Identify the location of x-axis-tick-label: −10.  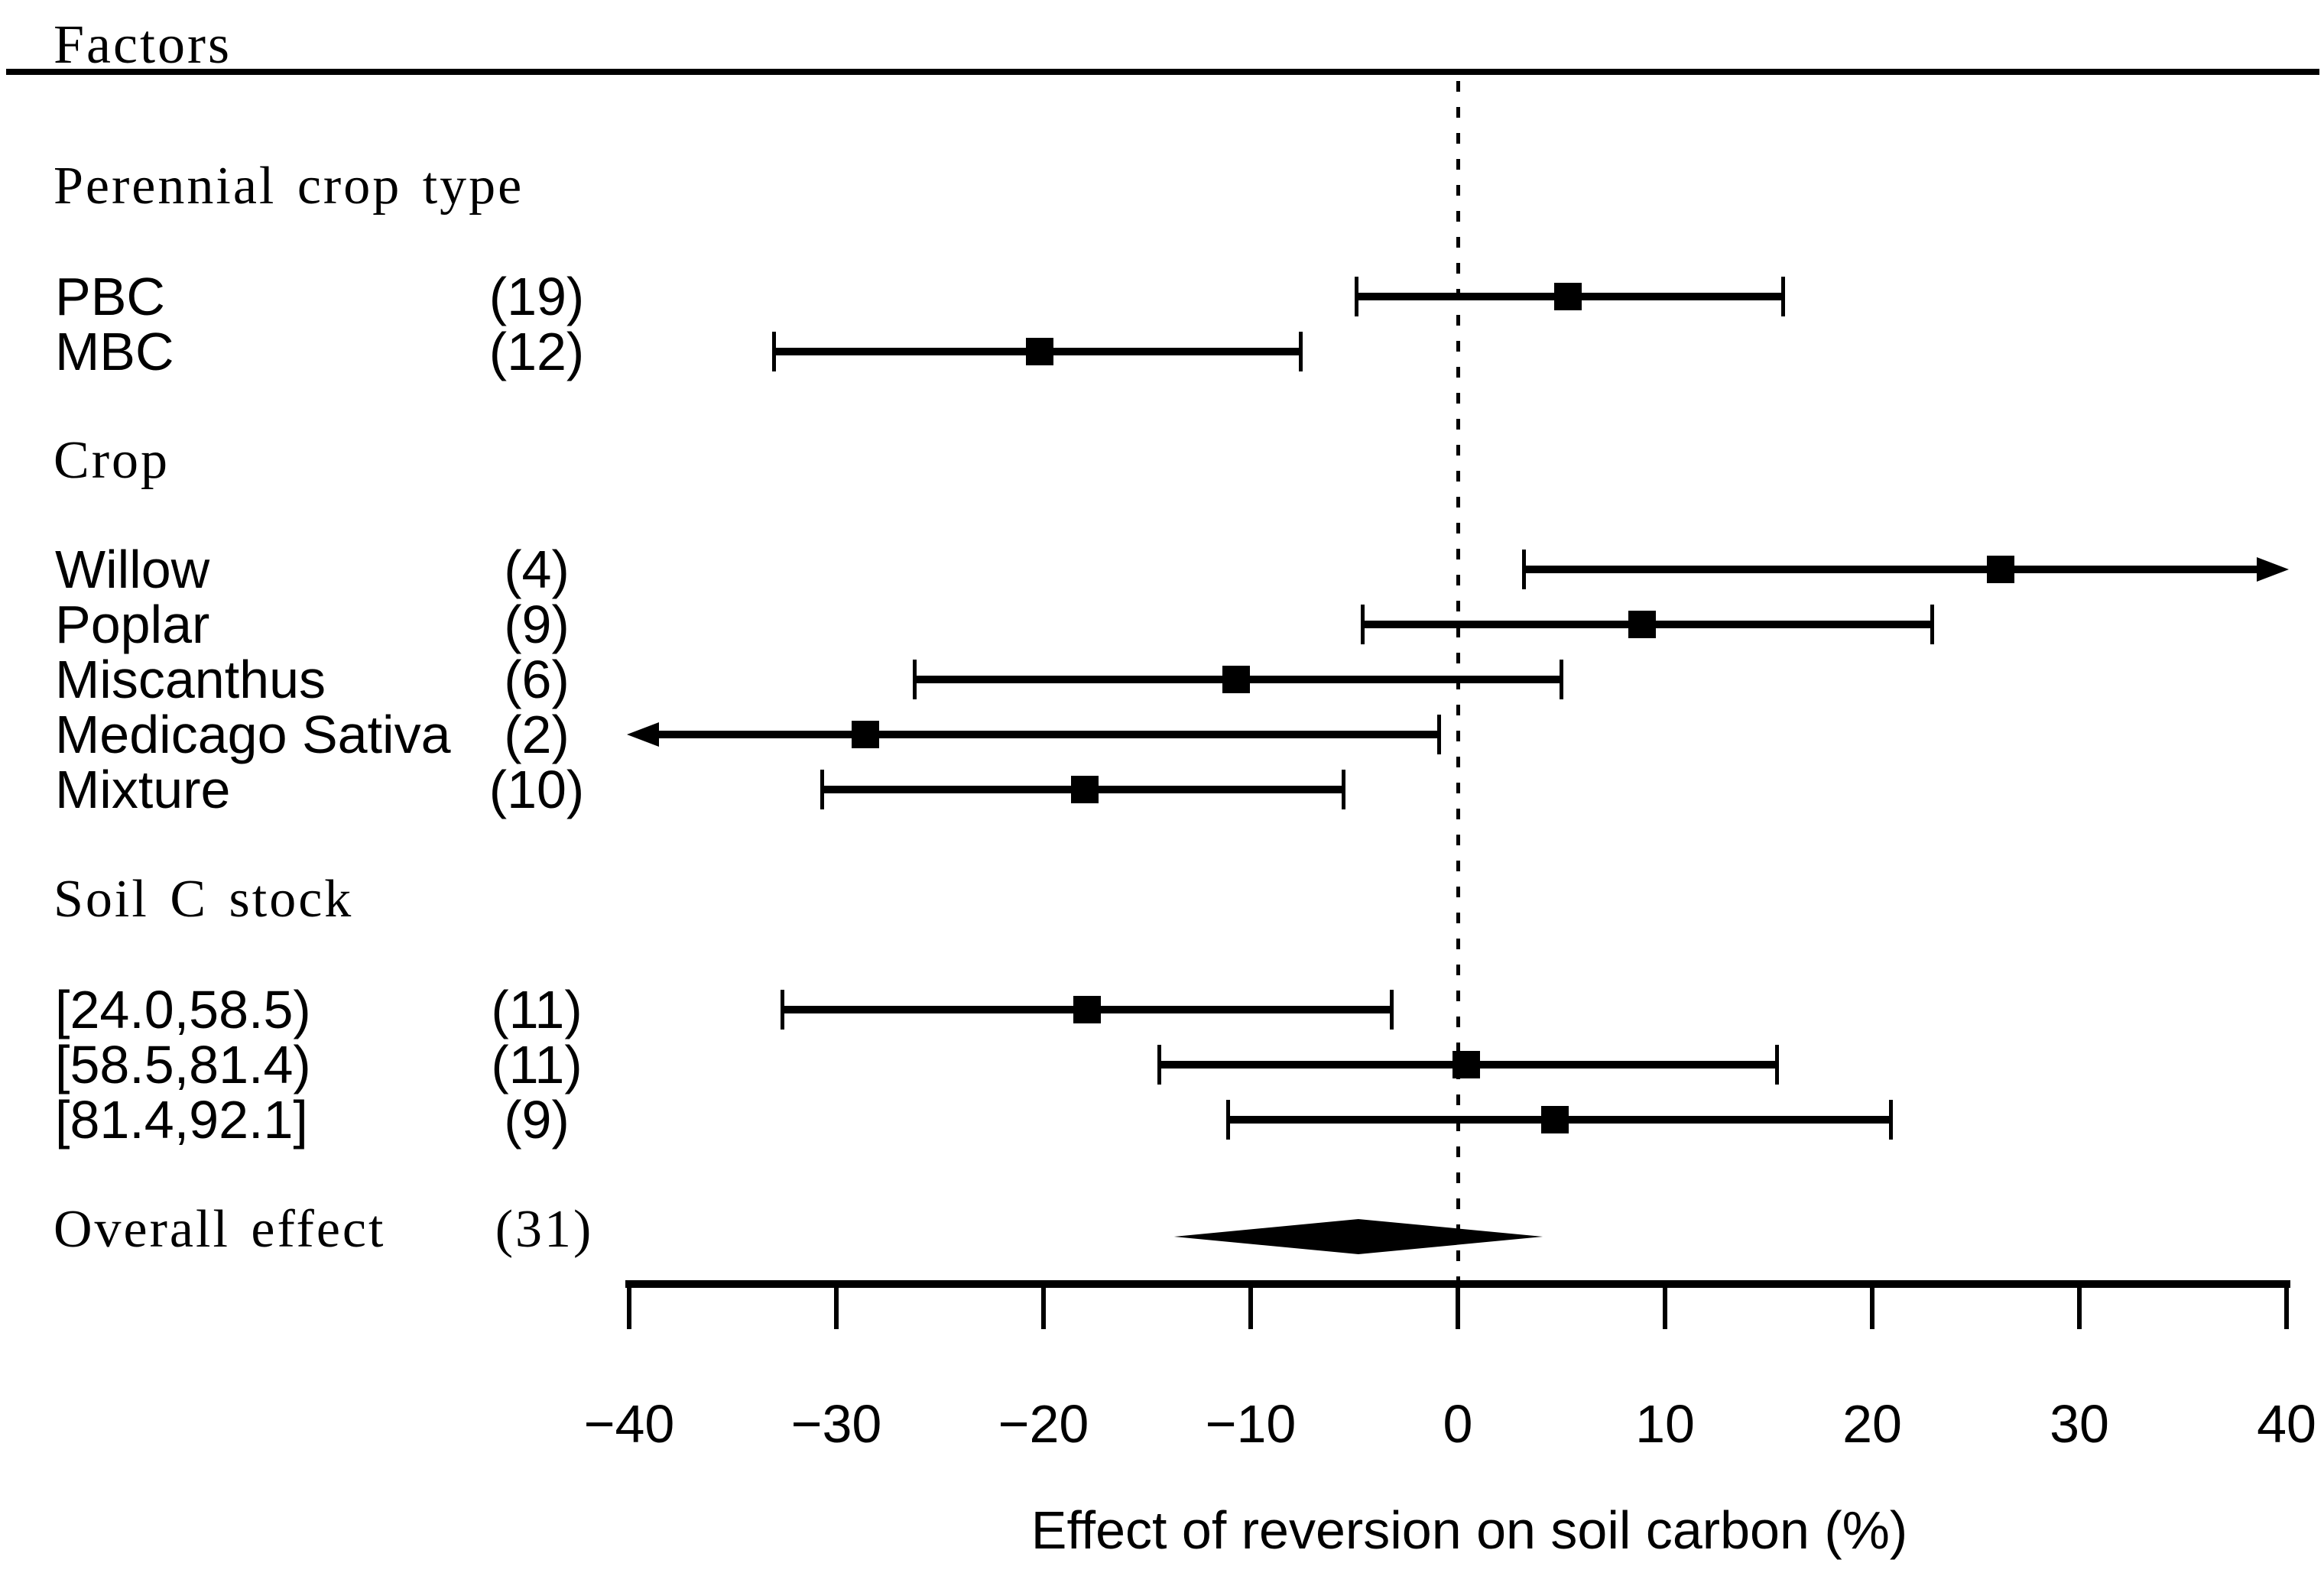
(1251, 1424).